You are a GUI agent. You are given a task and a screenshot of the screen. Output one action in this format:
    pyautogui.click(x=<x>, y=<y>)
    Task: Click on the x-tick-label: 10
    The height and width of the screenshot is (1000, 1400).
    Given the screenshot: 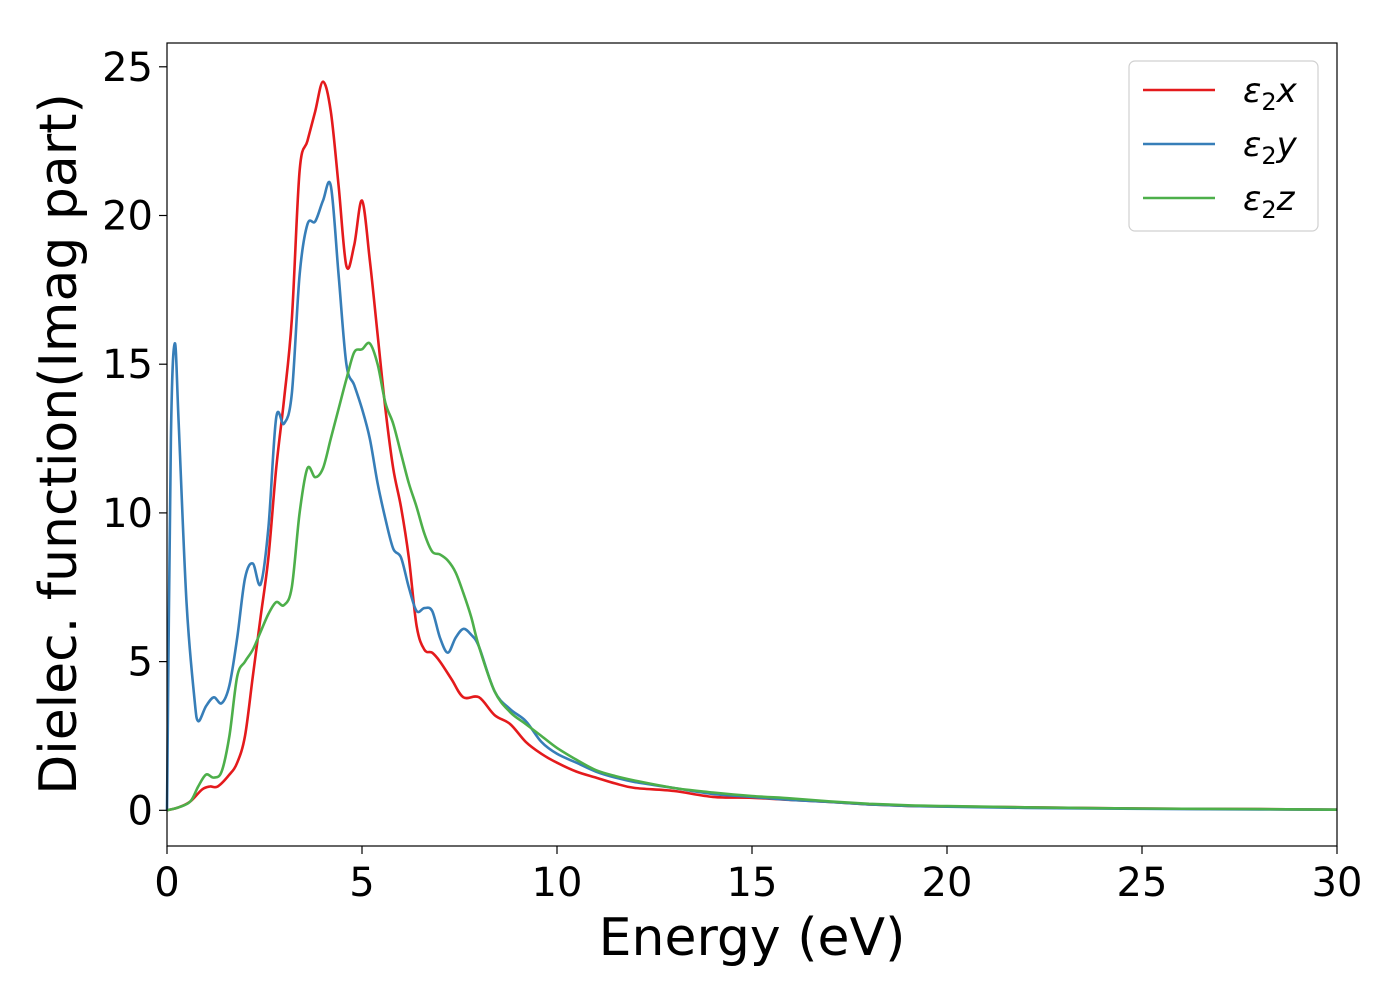 What is the action you would take?
    pyautogui.click(x=557, y=883)
    